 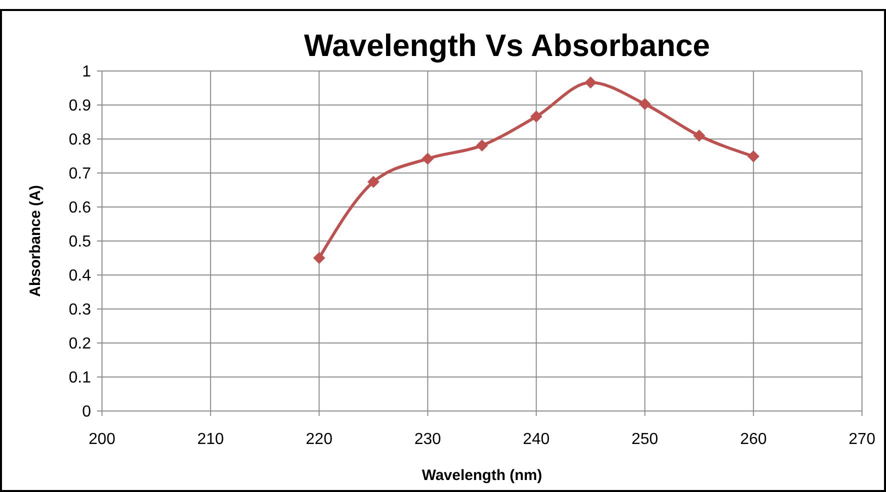 What do you see at coordinates (482, 475) in the screenshot?
I see `x-axis-title: Wavelength (nm)` at bounding box center [482, 475].